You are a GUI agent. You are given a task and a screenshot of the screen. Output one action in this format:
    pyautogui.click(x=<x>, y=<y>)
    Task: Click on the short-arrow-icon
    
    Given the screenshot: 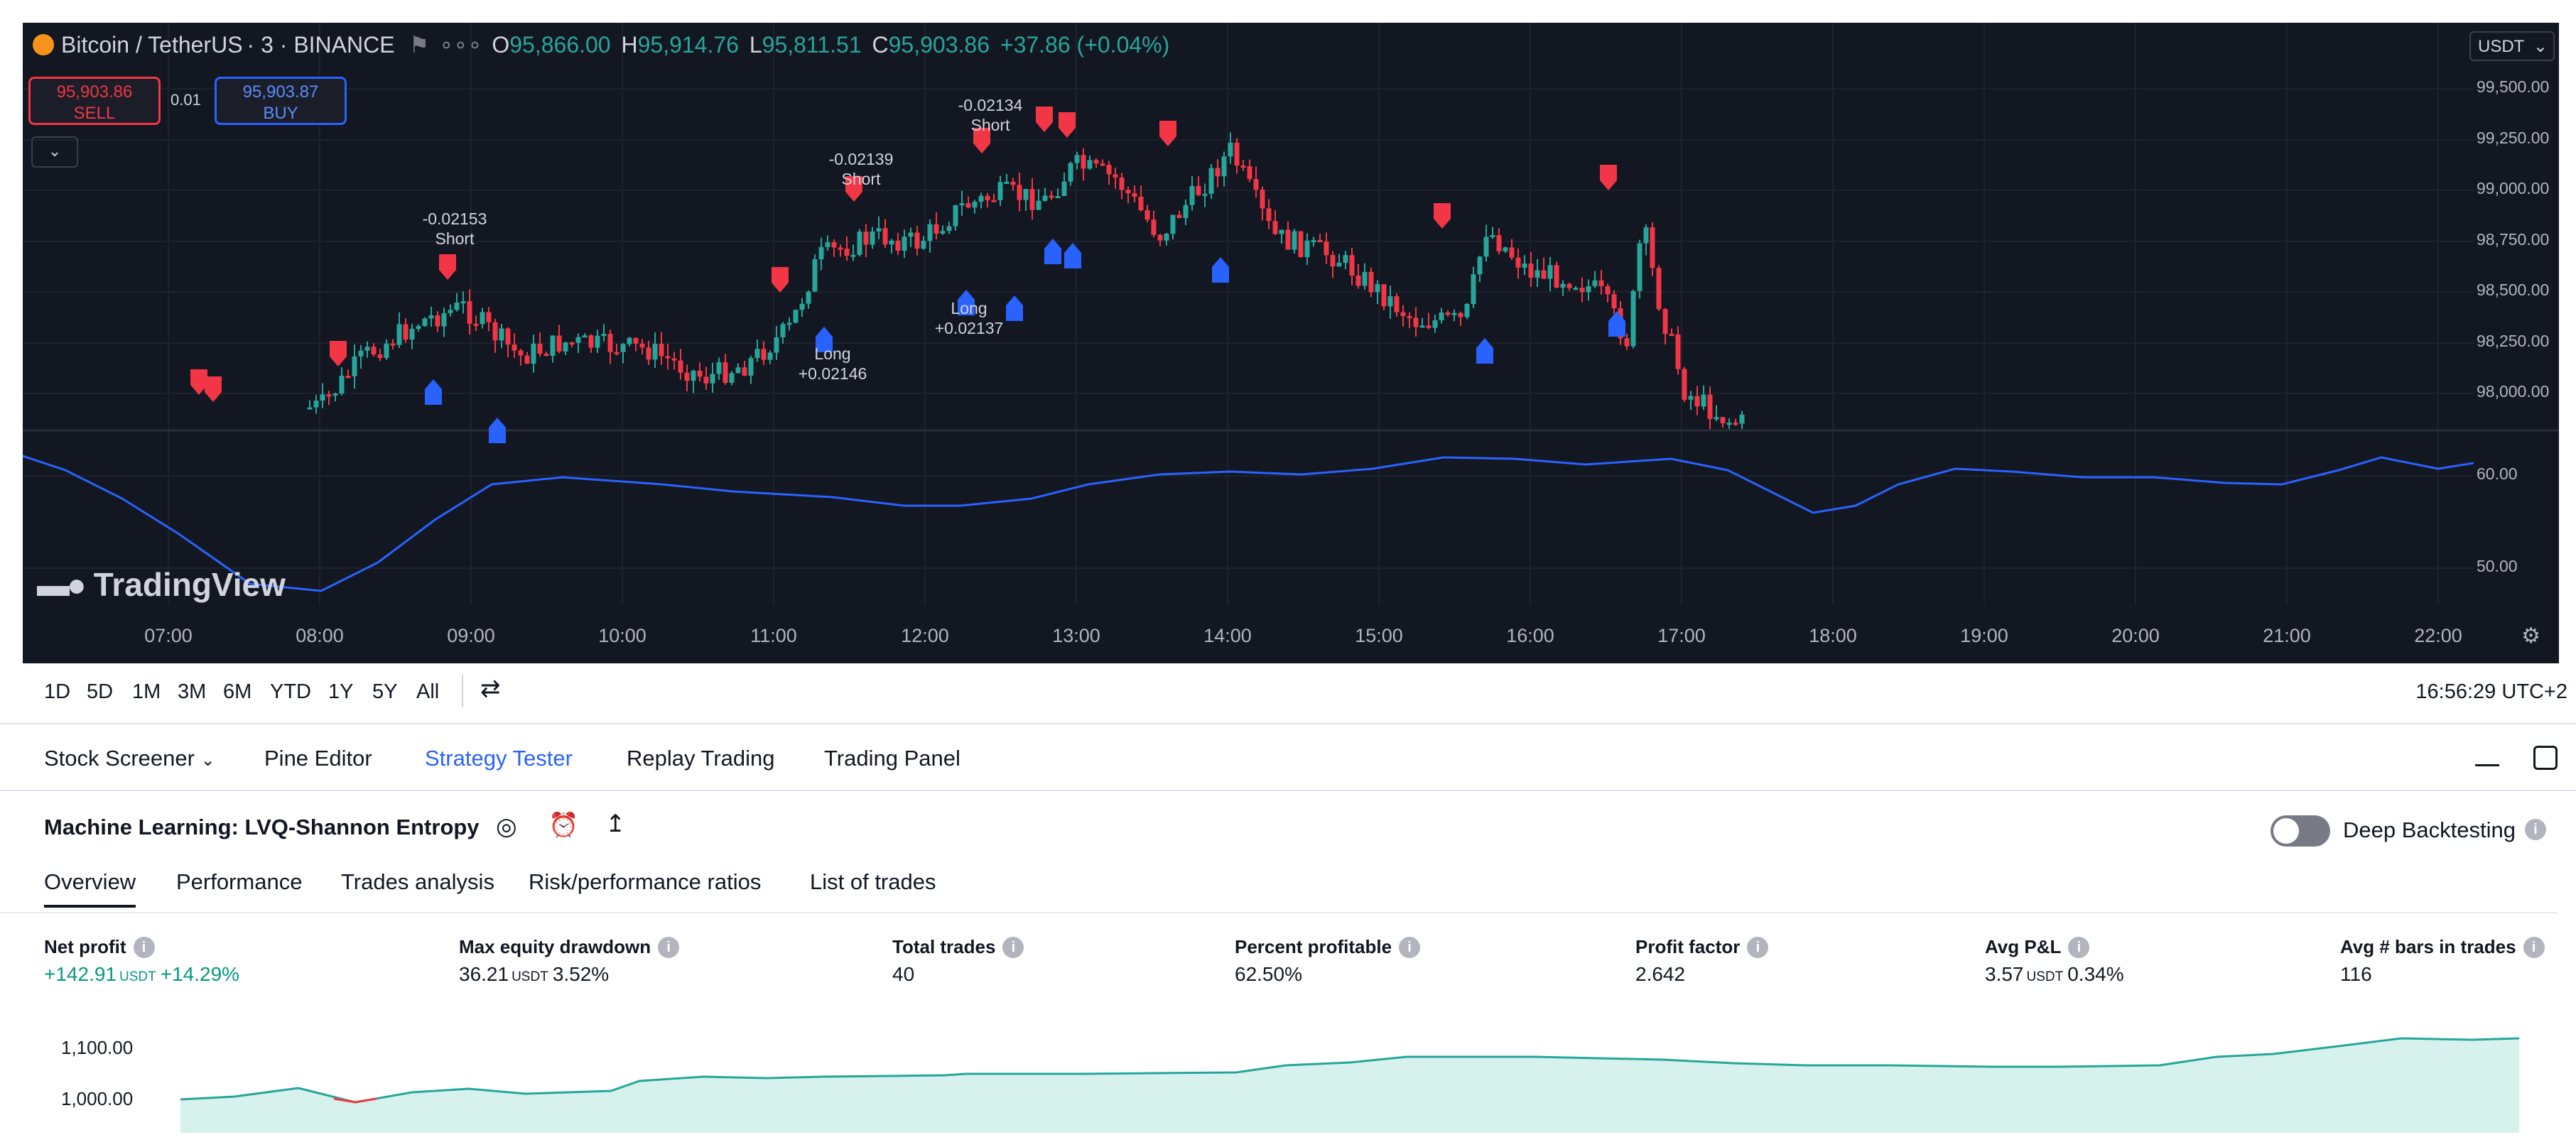 What is the action you would take?
    pyautogui.click(x=198, y=382)
    